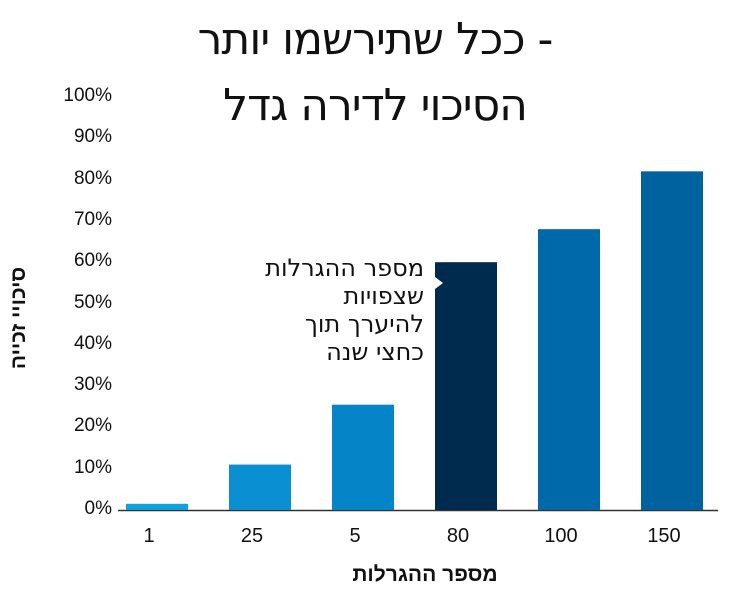  I want to click on x-axis-label: מספר ההגרלות, so click(425, 574).